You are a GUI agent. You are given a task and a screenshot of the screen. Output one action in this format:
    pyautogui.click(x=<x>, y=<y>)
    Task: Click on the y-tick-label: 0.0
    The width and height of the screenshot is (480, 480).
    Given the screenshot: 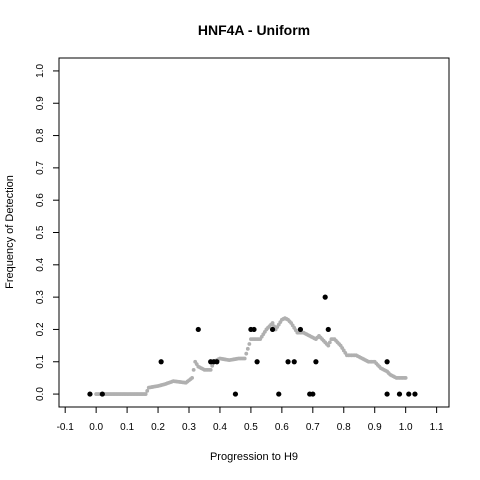 What is the action you would take?
    pyautogui.click(x=40, y=394)
    